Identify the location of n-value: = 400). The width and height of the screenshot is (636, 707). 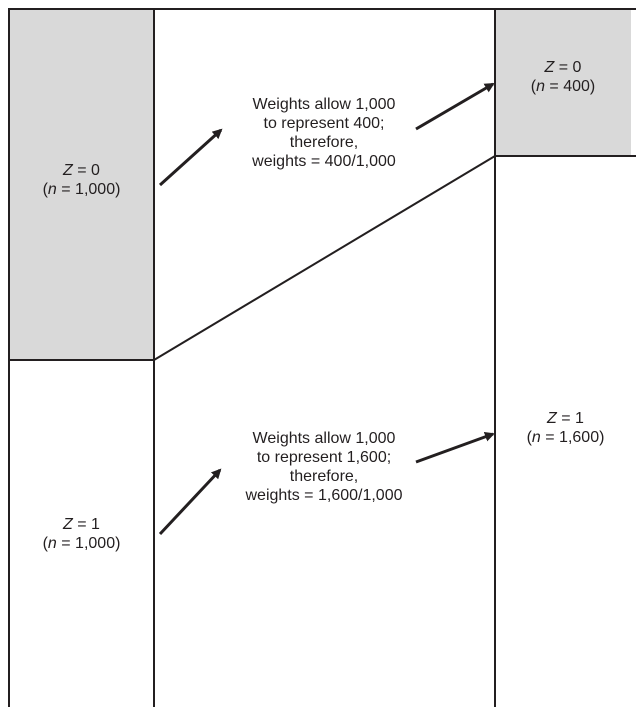
(570, 86).